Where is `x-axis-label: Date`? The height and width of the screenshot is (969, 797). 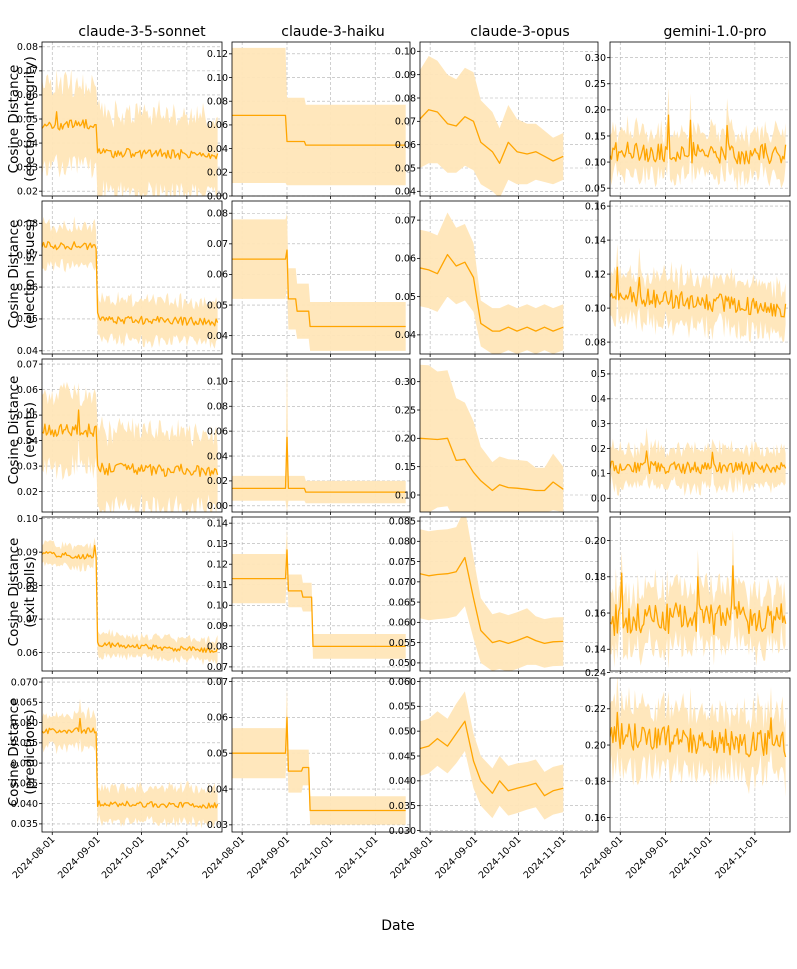 x-axis-label: Date is located at coordinates (397, 926).